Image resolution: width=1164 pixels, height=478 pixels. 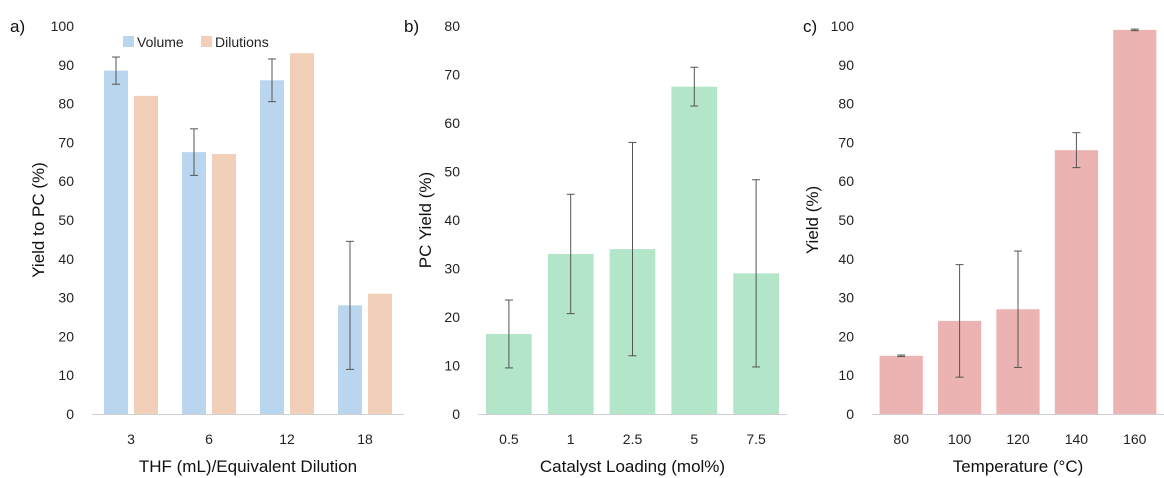 I want to click on x-tick-label: 160, so click(x=1135, y=439).